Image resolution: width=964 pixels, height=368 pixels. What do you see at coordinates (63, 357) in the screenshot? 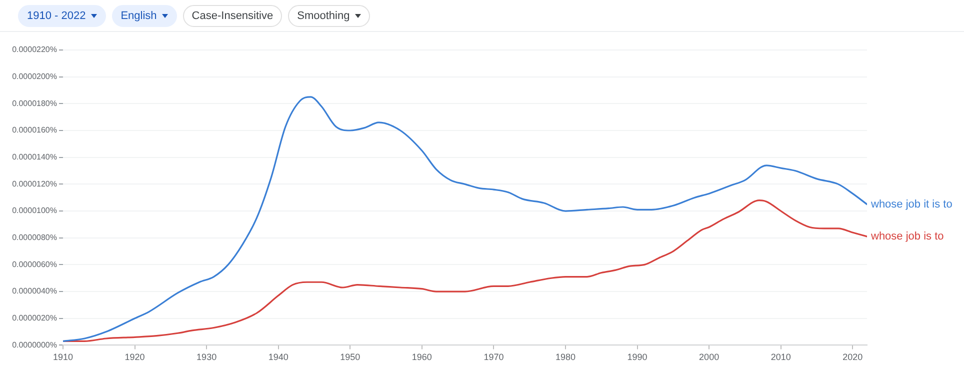
I see `x-tick-label: 1910` at bounding box center [63, 357].